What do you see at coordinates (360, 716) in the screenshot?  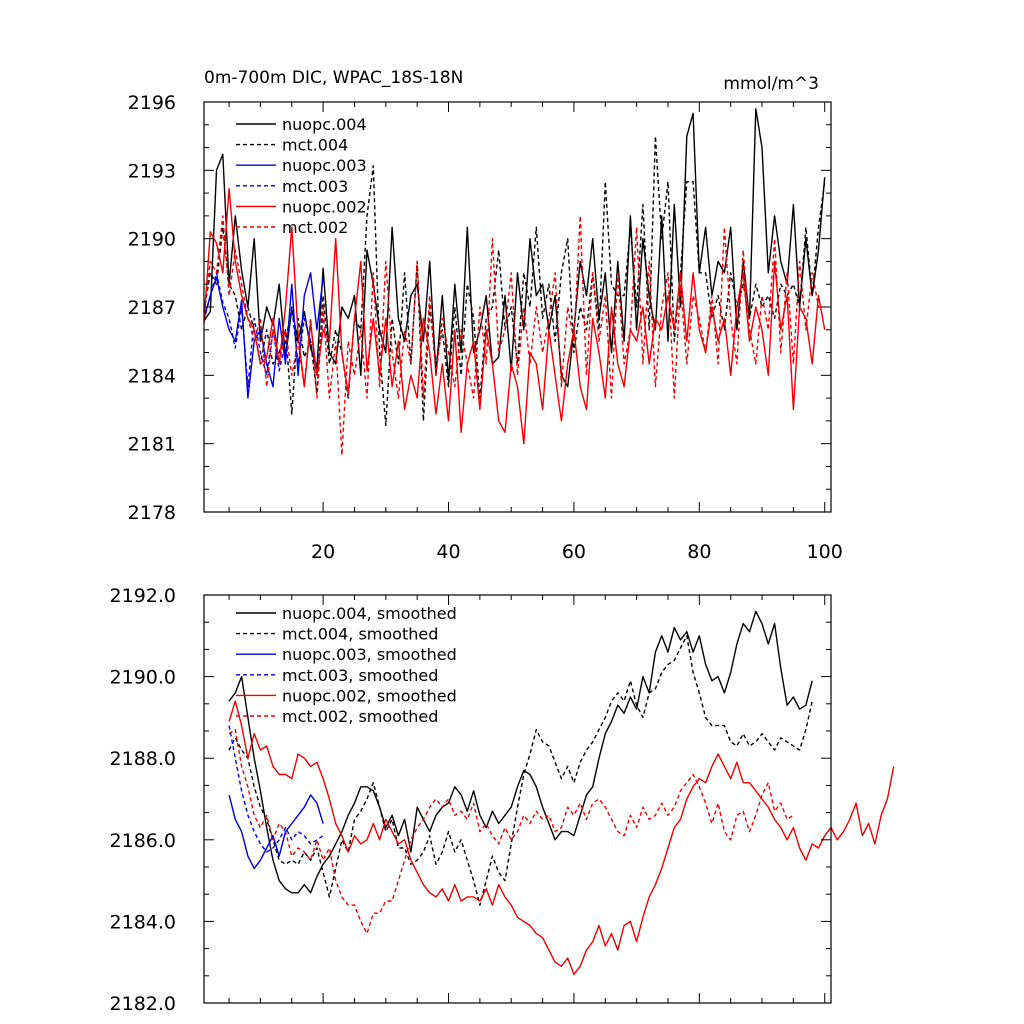 I see `bottom-legend-label-mct-002-smoothed: mct.002, smoothed` at bounding box center [360, 716].